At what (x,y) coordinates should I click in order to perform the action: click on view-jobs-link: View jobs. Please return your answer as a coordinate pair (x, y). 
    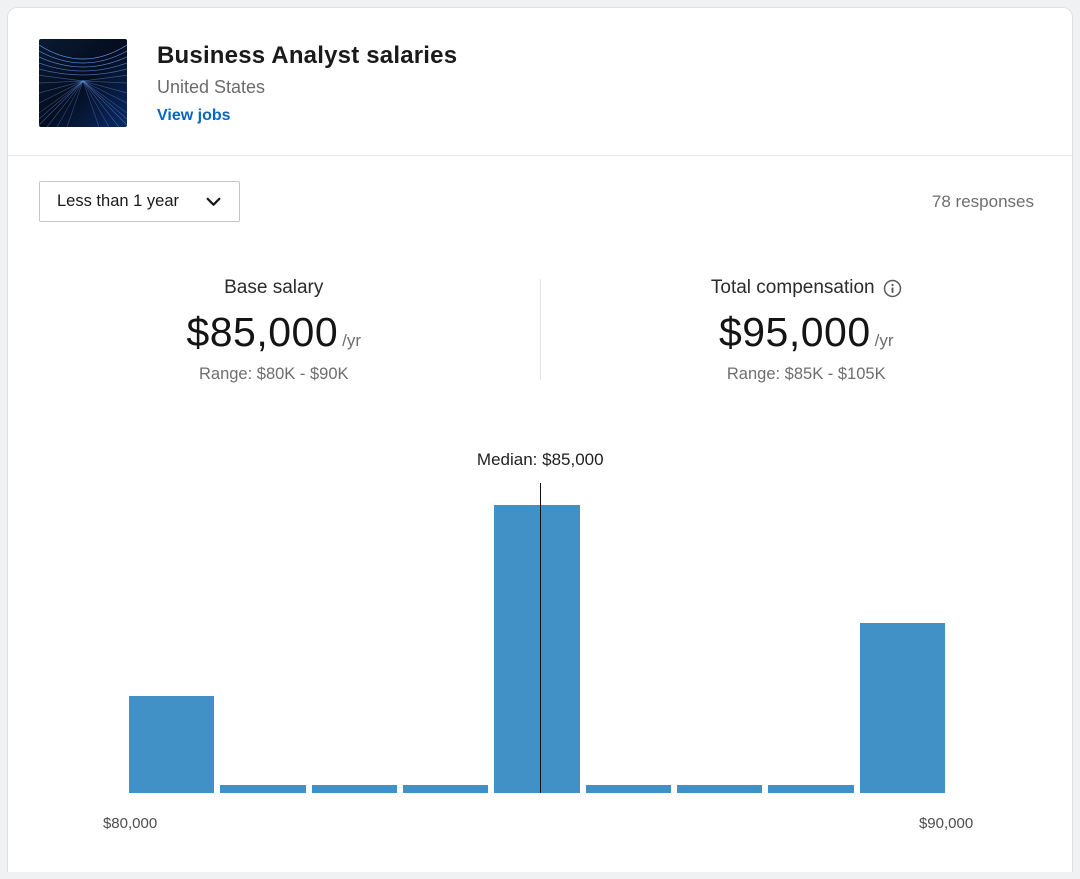
    Looking at the image, I should click on (194, 115).